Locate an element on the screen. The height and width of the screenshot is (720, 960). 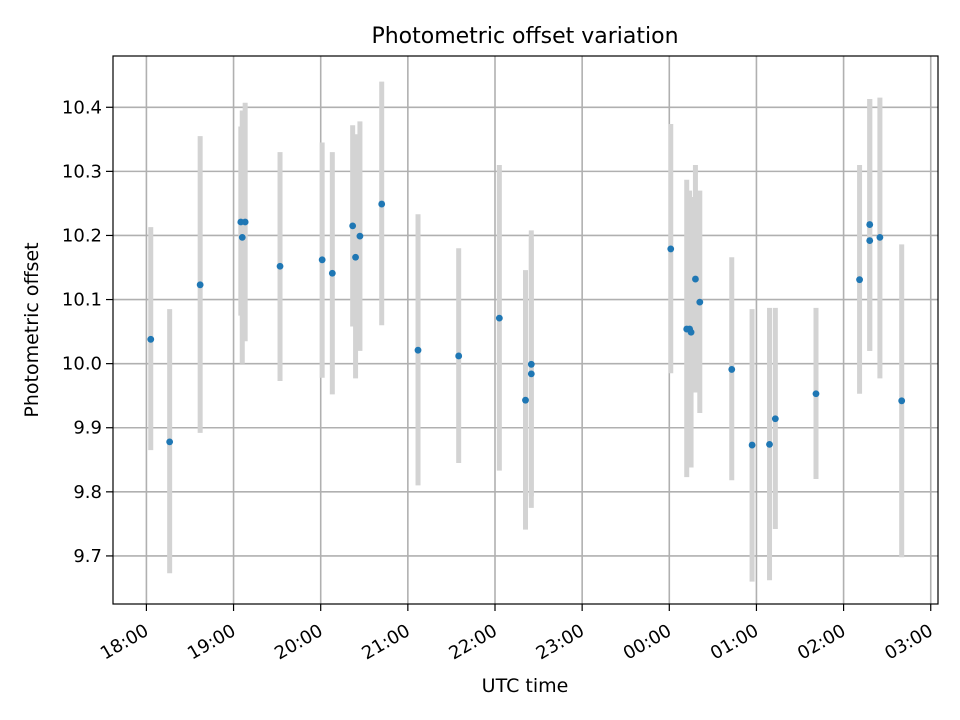
y-tick-label: 10.1 is located at coordinates (82, 300).